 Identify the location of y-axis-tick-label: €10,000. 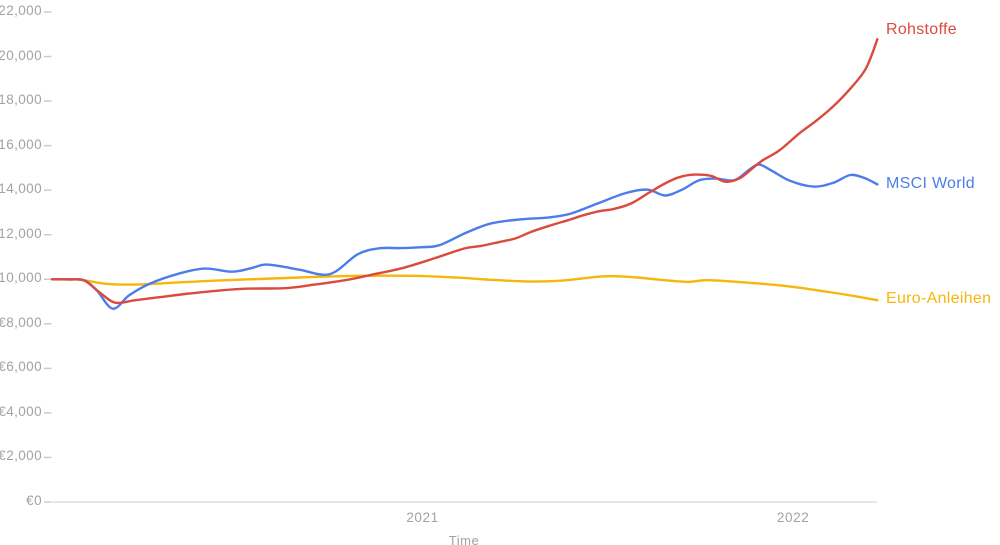
(21, 278).